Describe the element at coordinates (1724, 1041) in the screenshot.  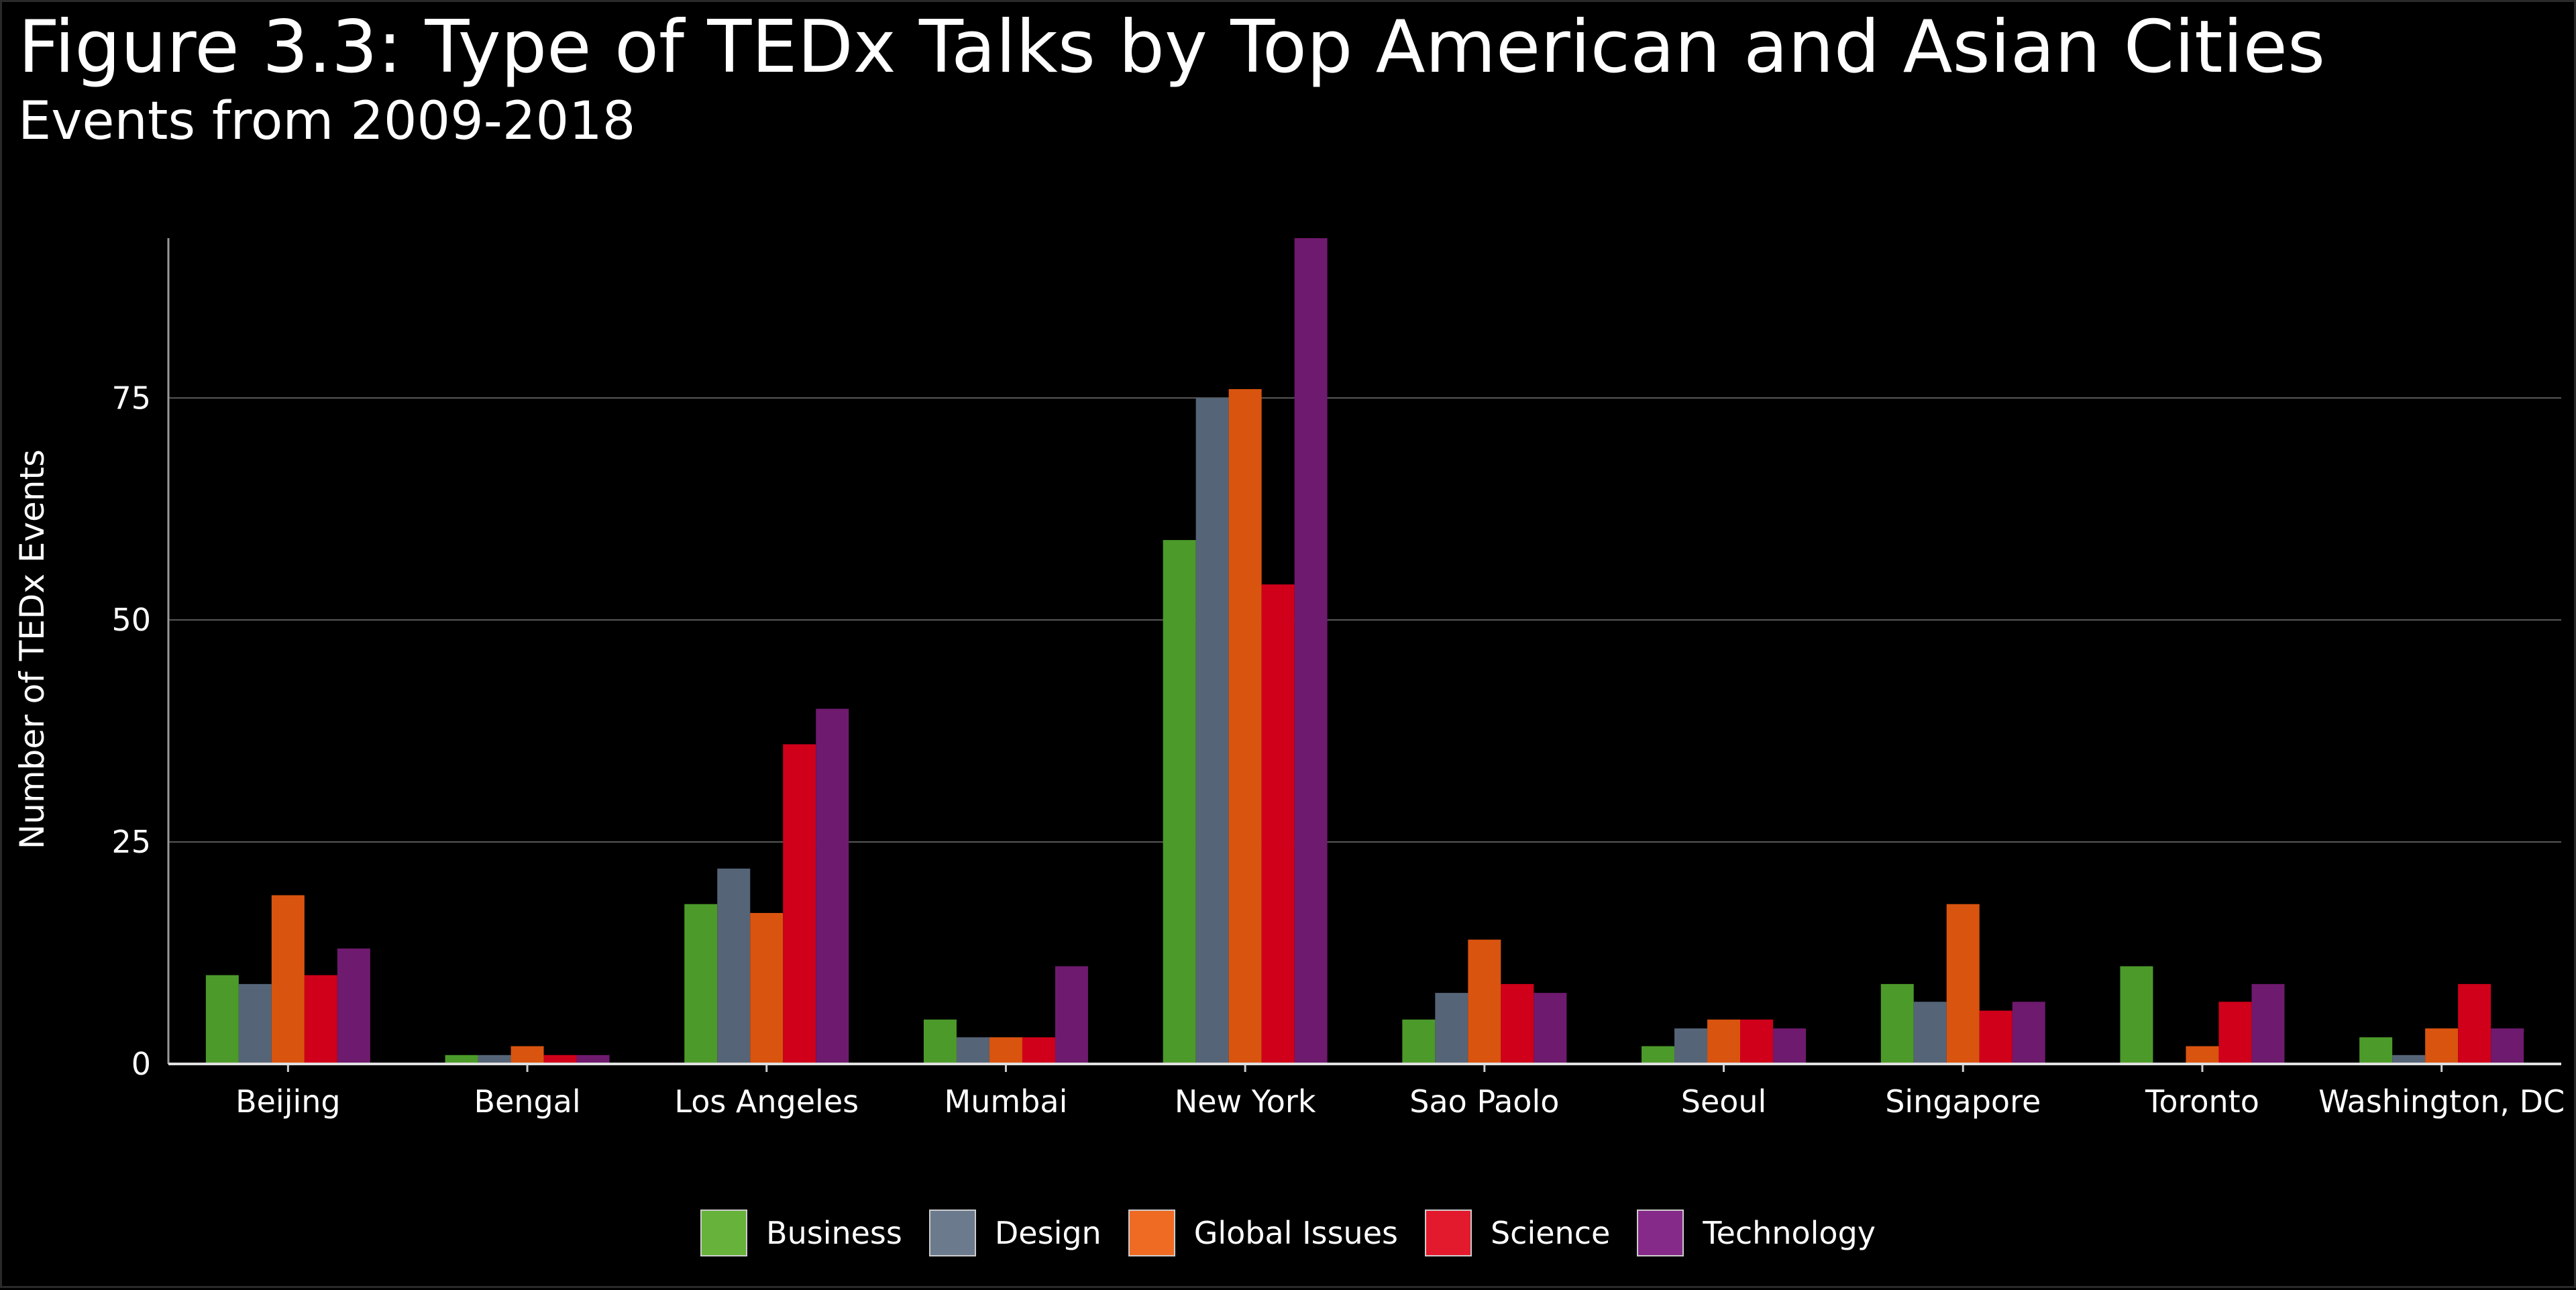
I see `bar-global-issues-seoul` at that location.